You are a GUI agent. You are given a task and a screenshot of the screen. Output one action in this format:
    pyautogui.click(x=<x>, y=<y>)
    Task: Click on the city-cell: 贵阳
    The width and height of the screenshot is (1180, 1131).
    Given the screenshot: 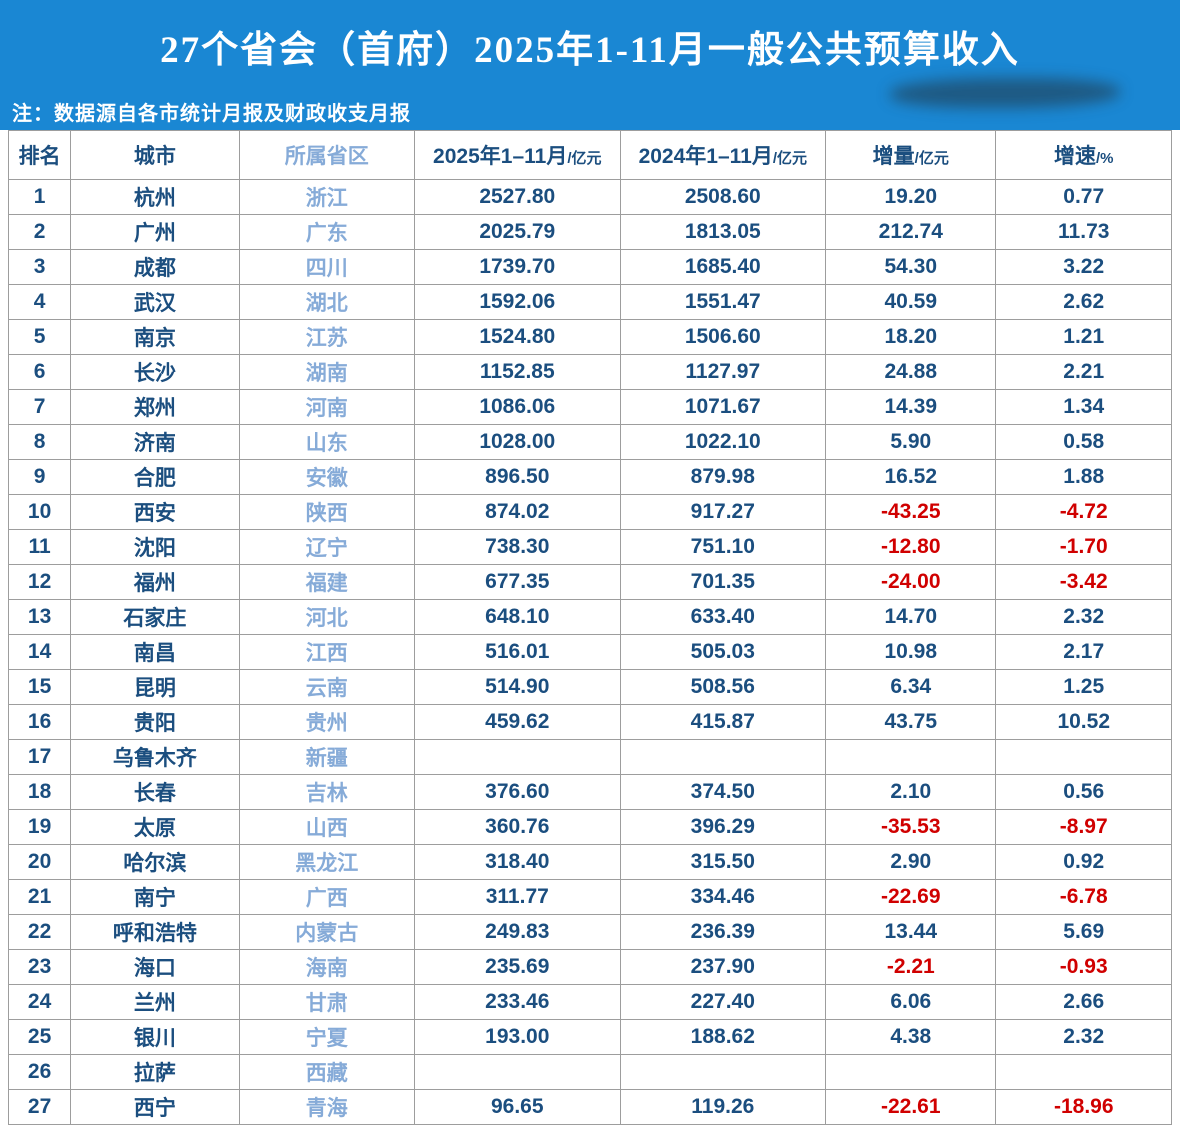 What is the action you would take?
    pyautogui.click(x=155, y=722)
    